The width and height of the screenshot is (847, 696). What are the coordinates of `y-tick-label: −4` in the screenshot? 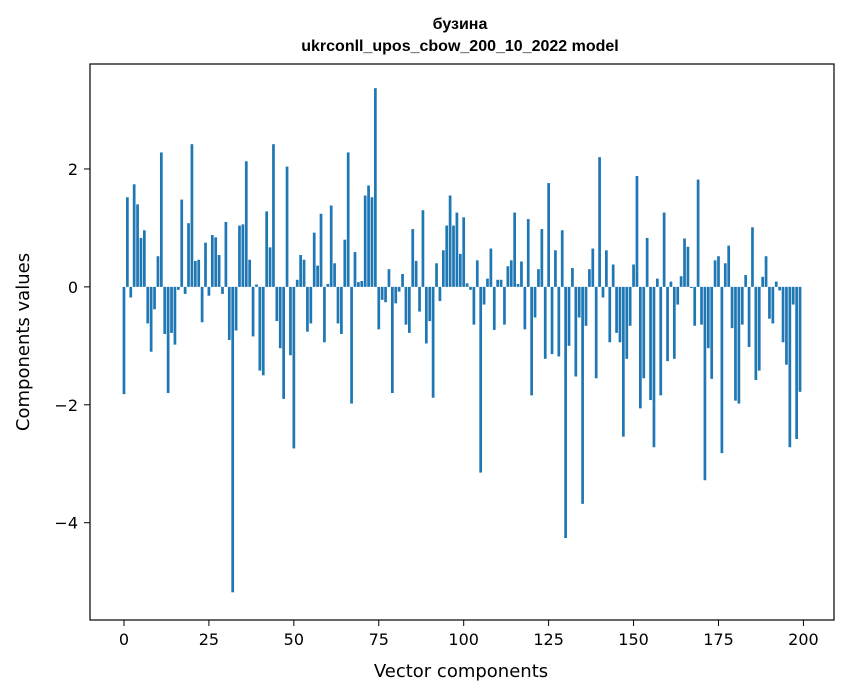 It's located at (66, 523).